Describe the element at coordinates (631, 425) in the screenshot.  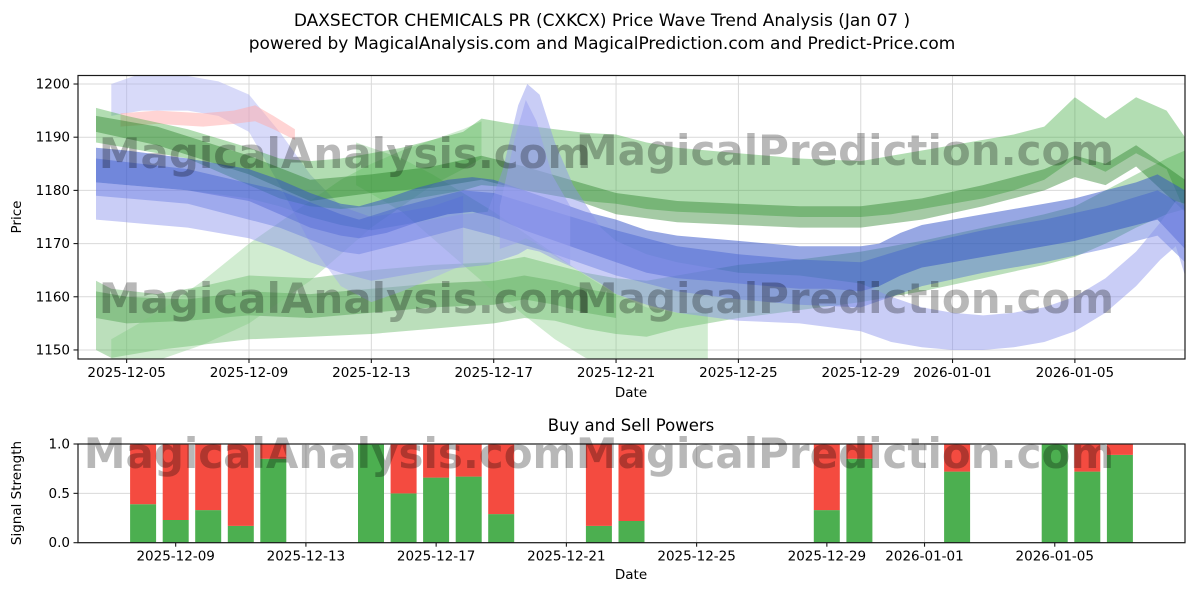
I see `power-chart-title: Buy and Sell Powers` at that location.